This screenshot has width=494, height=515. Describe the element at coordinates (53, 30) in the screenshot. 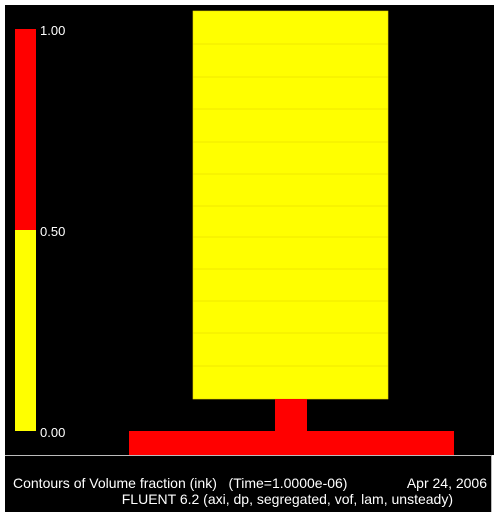

I see `colorbar-label-max: 1.00` at that location.